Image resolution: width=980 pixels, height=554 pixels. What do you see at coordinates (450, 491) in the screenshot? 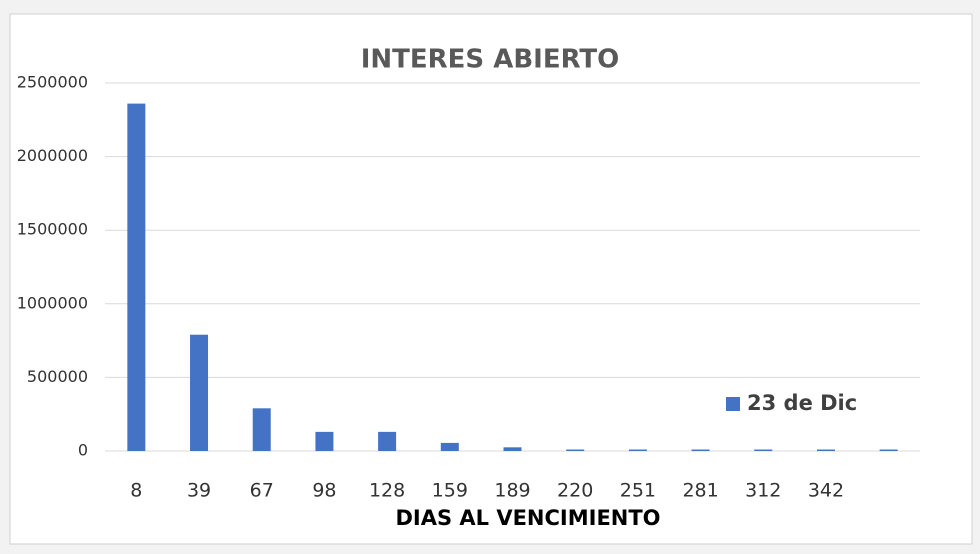
I see `x-tick-label: 159` at bounding box center [450, 491].